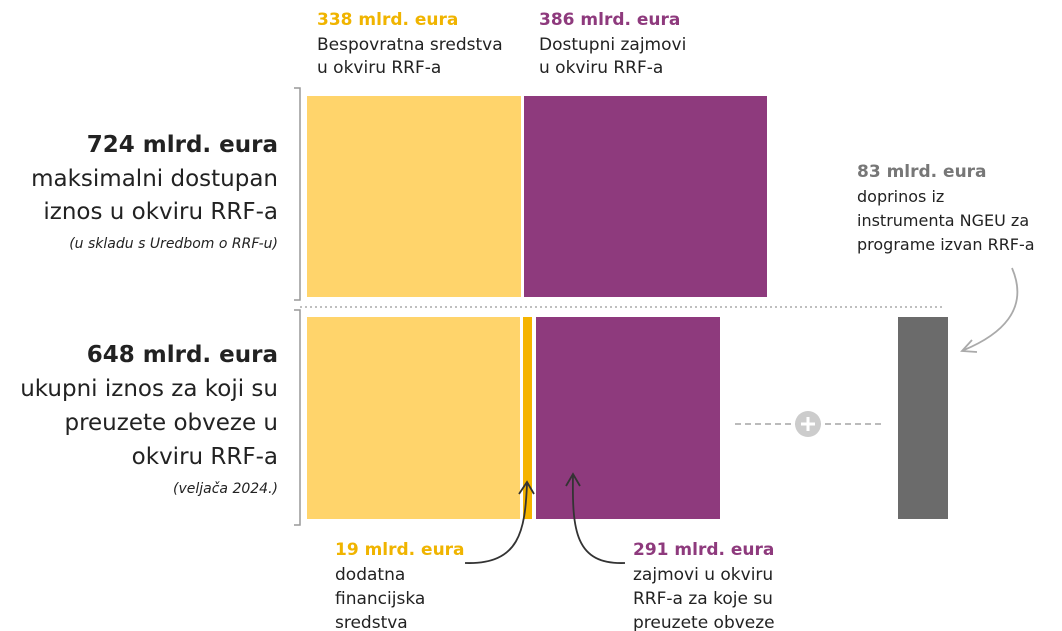 The width and height of the screenshot is (1062, 631). I want to click on amount: 386 mlrd. eura, so click(609, 20).